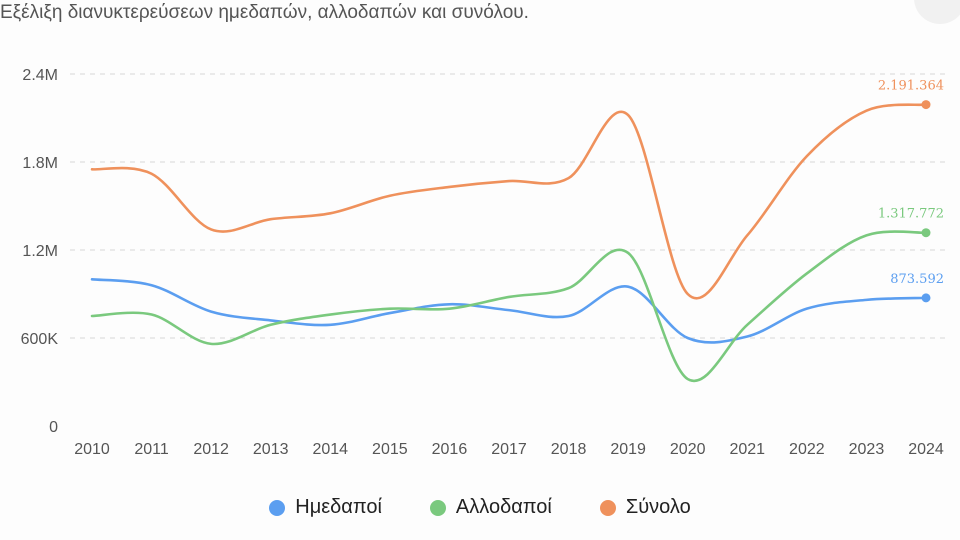 This screenshot has width=960, height=540. I want to click on x-tick-label: 2024, so click(926, 449).